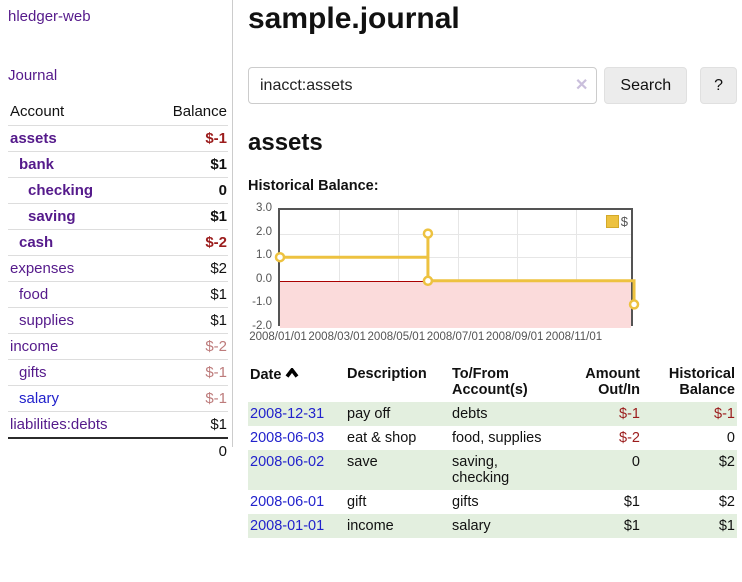  Describe the element at coordinates (52, 216) in the screenshot. I see `sidebar-account-link: saving` at that location.